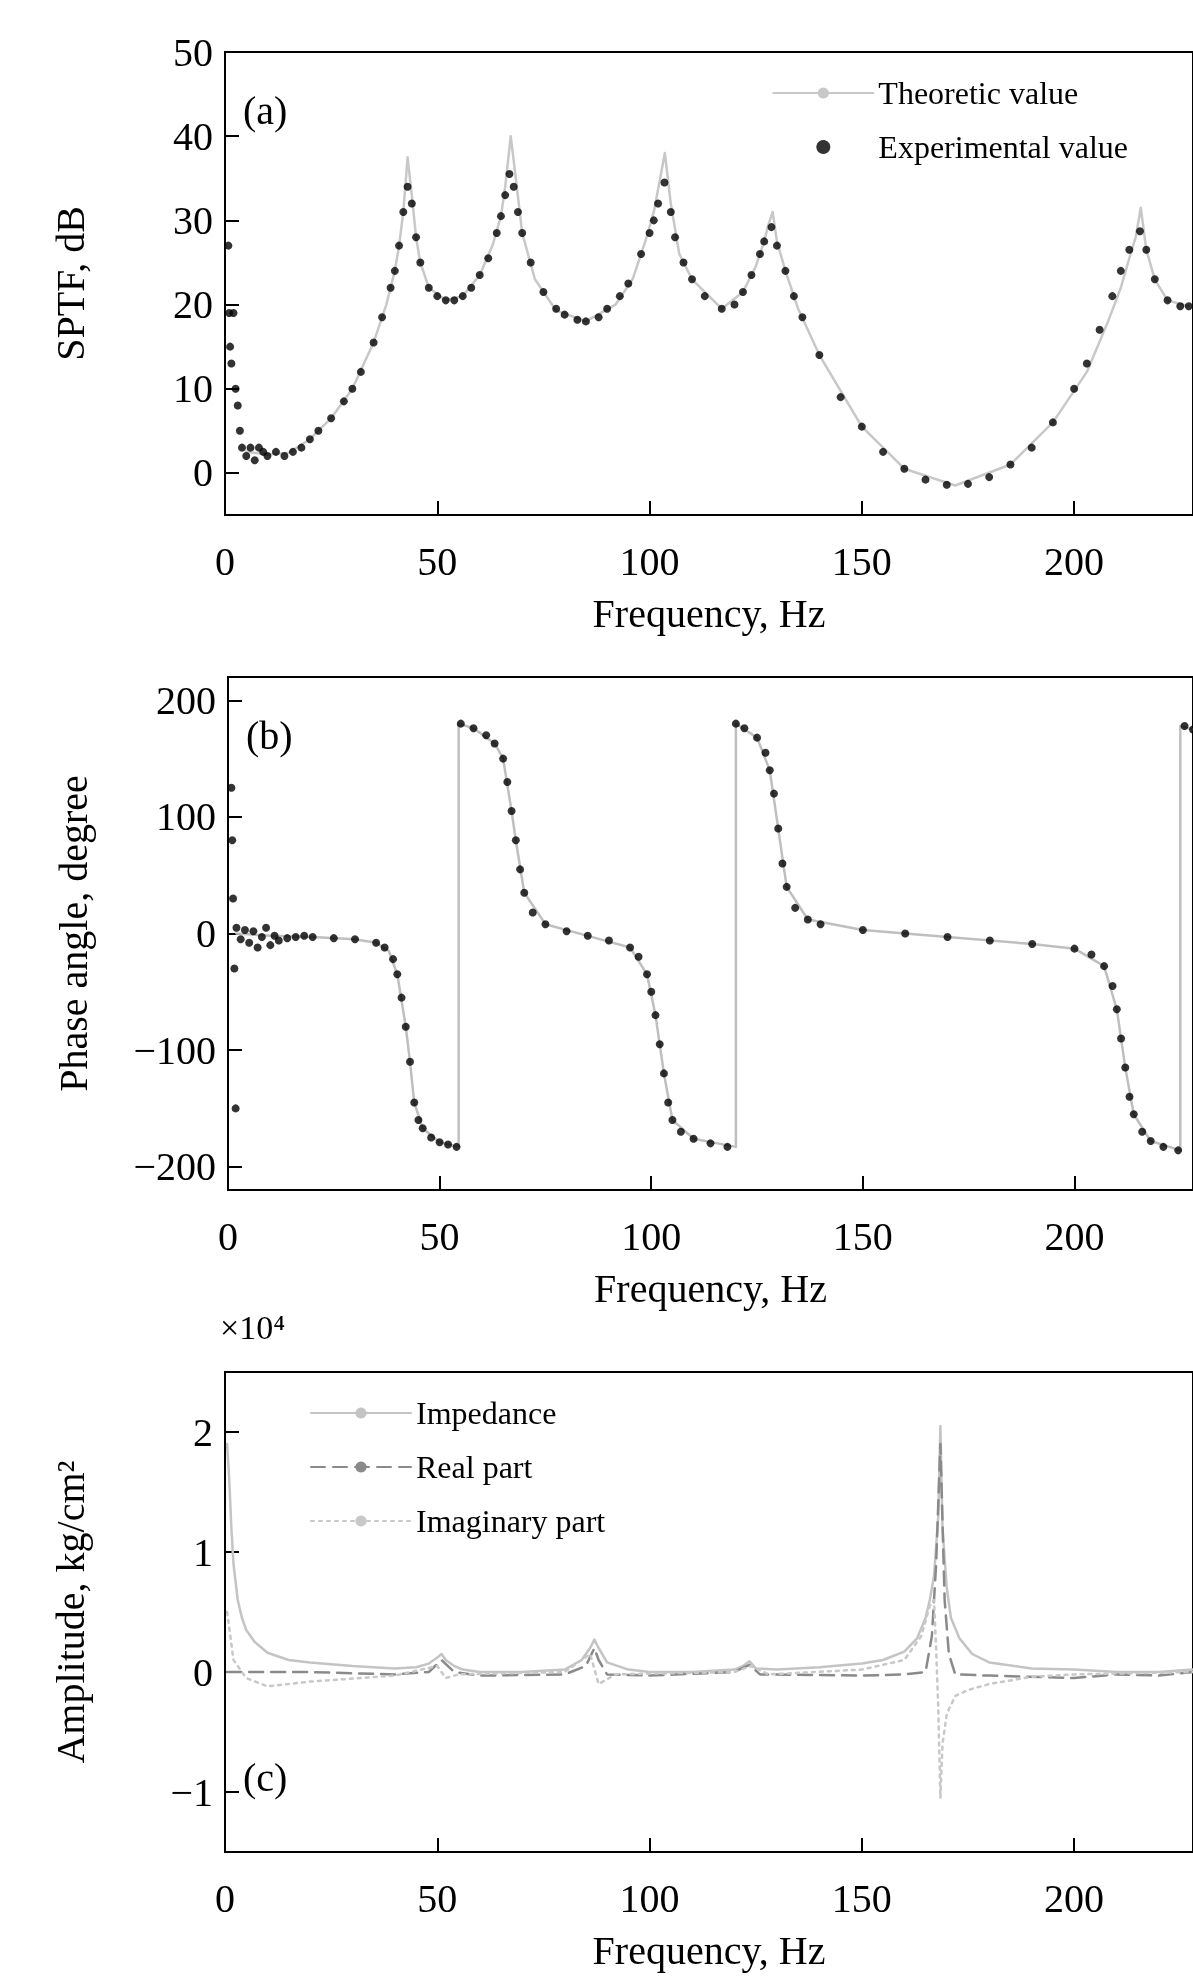 This screenshot has width=1193, height=1988. Describe the element at coordinates (203, 1552) in the screenshot. I see `y-tick-label: 1` at that location.